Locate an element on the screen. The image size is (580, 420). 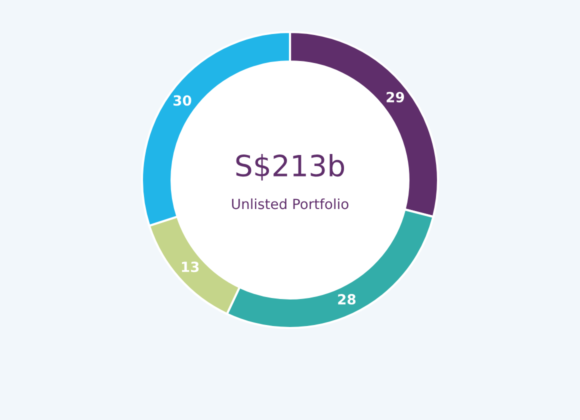
data-label: 30 is located at coordinates (183, 100).